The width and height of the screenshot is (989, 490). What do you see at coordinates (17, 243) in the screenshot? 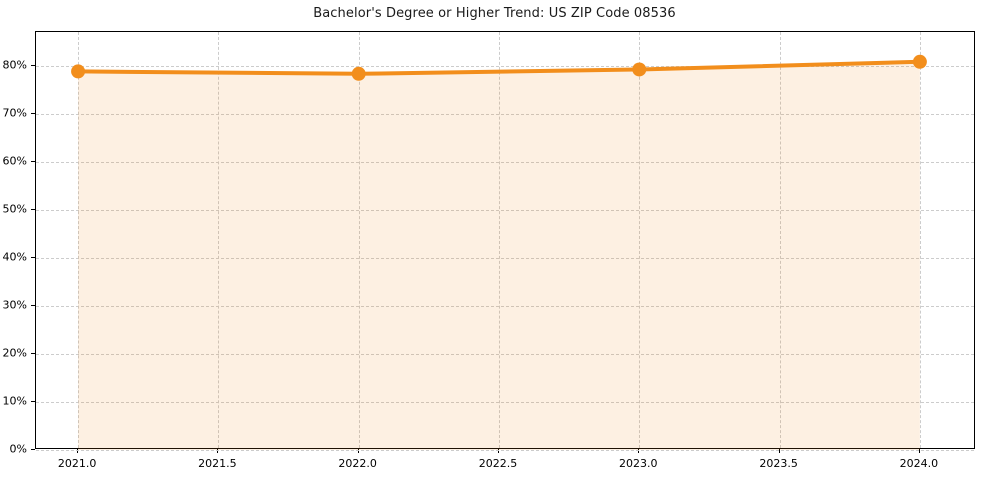
I see `y-axis-tick-labels: 0% 10% 20% 30% 40% 50% 60% 70% 80%` at bounding box center [17, 243].